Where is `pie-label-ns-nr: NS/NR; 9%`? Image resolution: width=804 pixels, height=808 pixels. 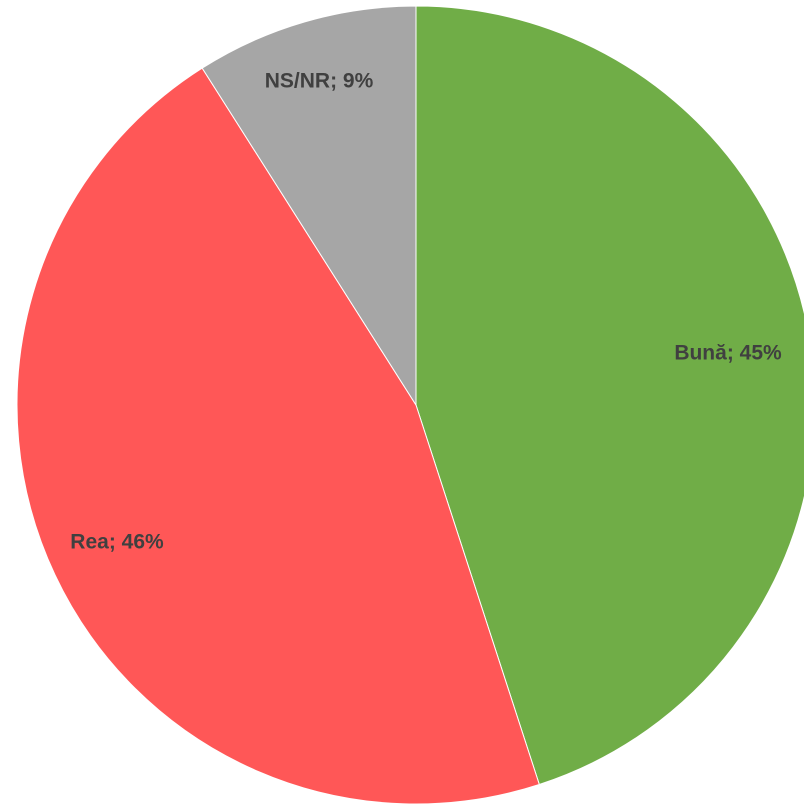 pie-label-ns-nr: NS/NR; 9% is located at coordinates (319, 81).